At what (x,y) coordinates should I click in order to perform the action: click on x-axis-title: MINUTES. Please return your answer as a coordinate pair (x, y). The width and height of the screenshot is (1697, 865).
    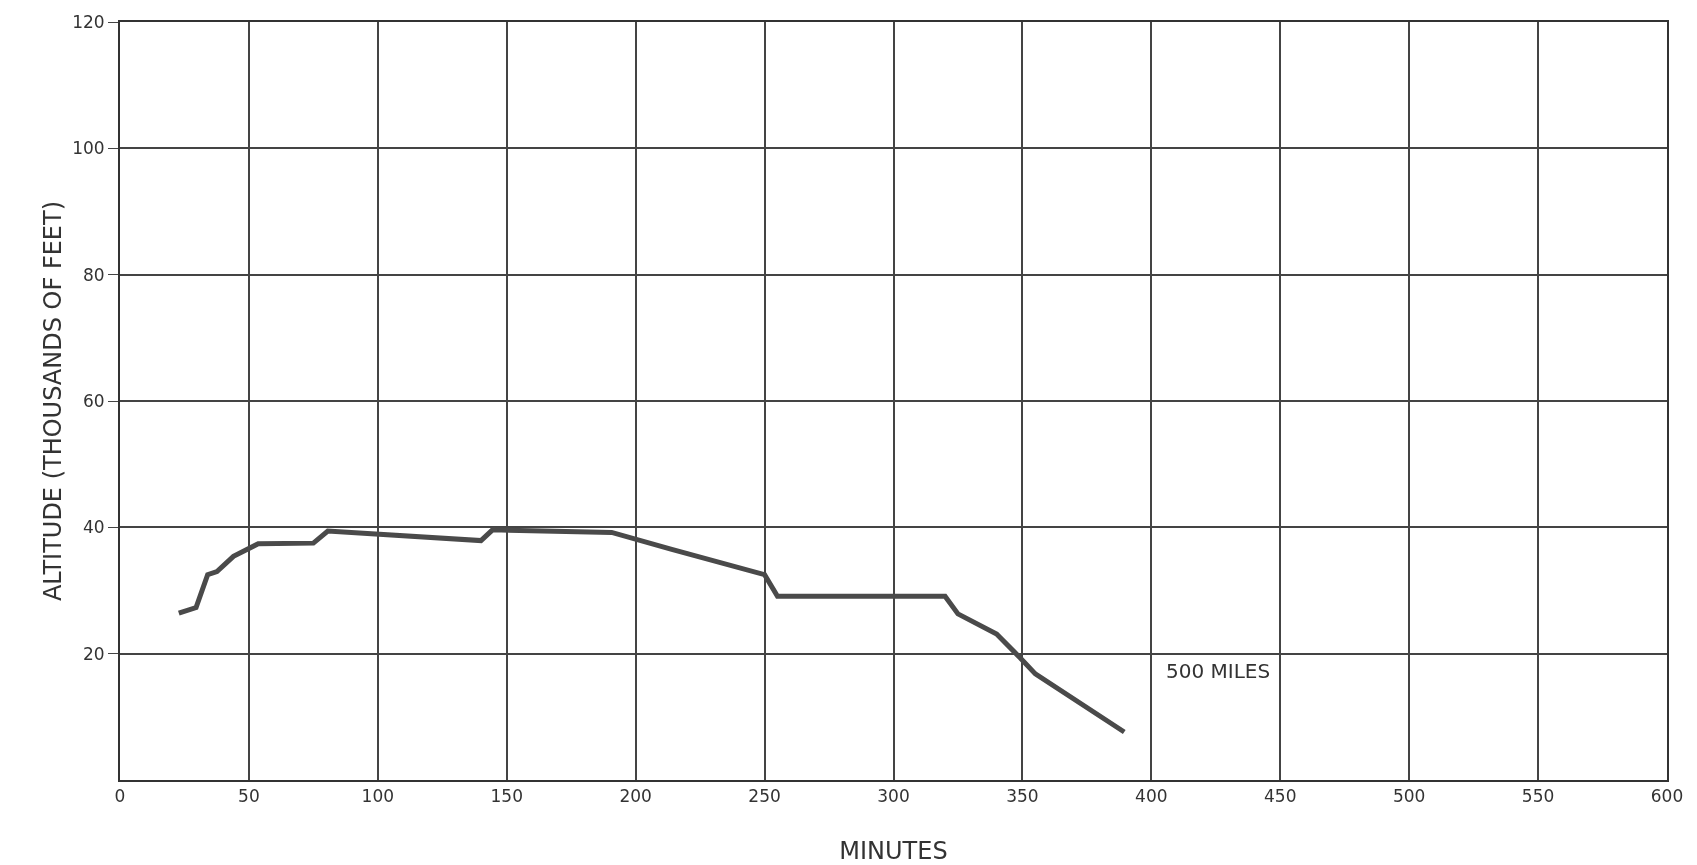
    Looking at the image, I should click on (893, 851).